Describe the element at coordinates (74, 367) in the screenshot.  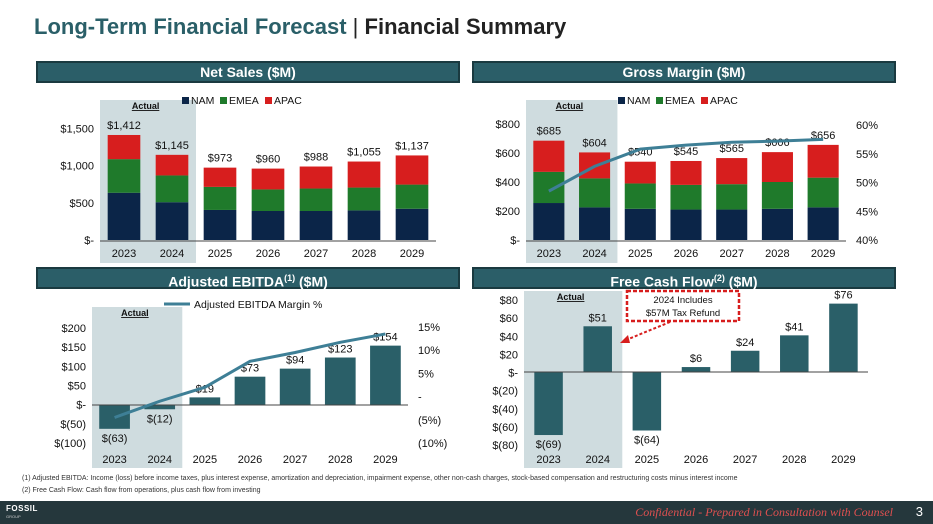
I see `y-tick-label: $100` at that location.